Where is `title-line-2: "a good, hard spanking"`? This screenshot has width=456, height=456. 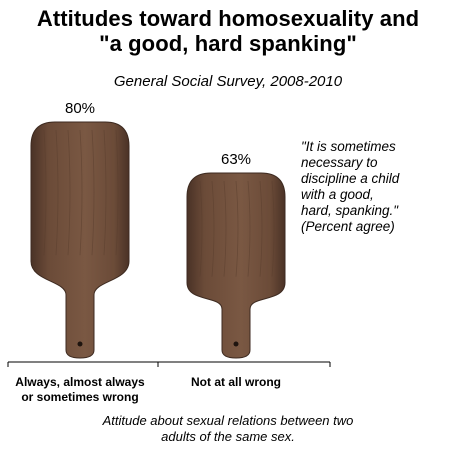 title-line-2: "a good, hard spanking" is located at coordinates (228, 43).